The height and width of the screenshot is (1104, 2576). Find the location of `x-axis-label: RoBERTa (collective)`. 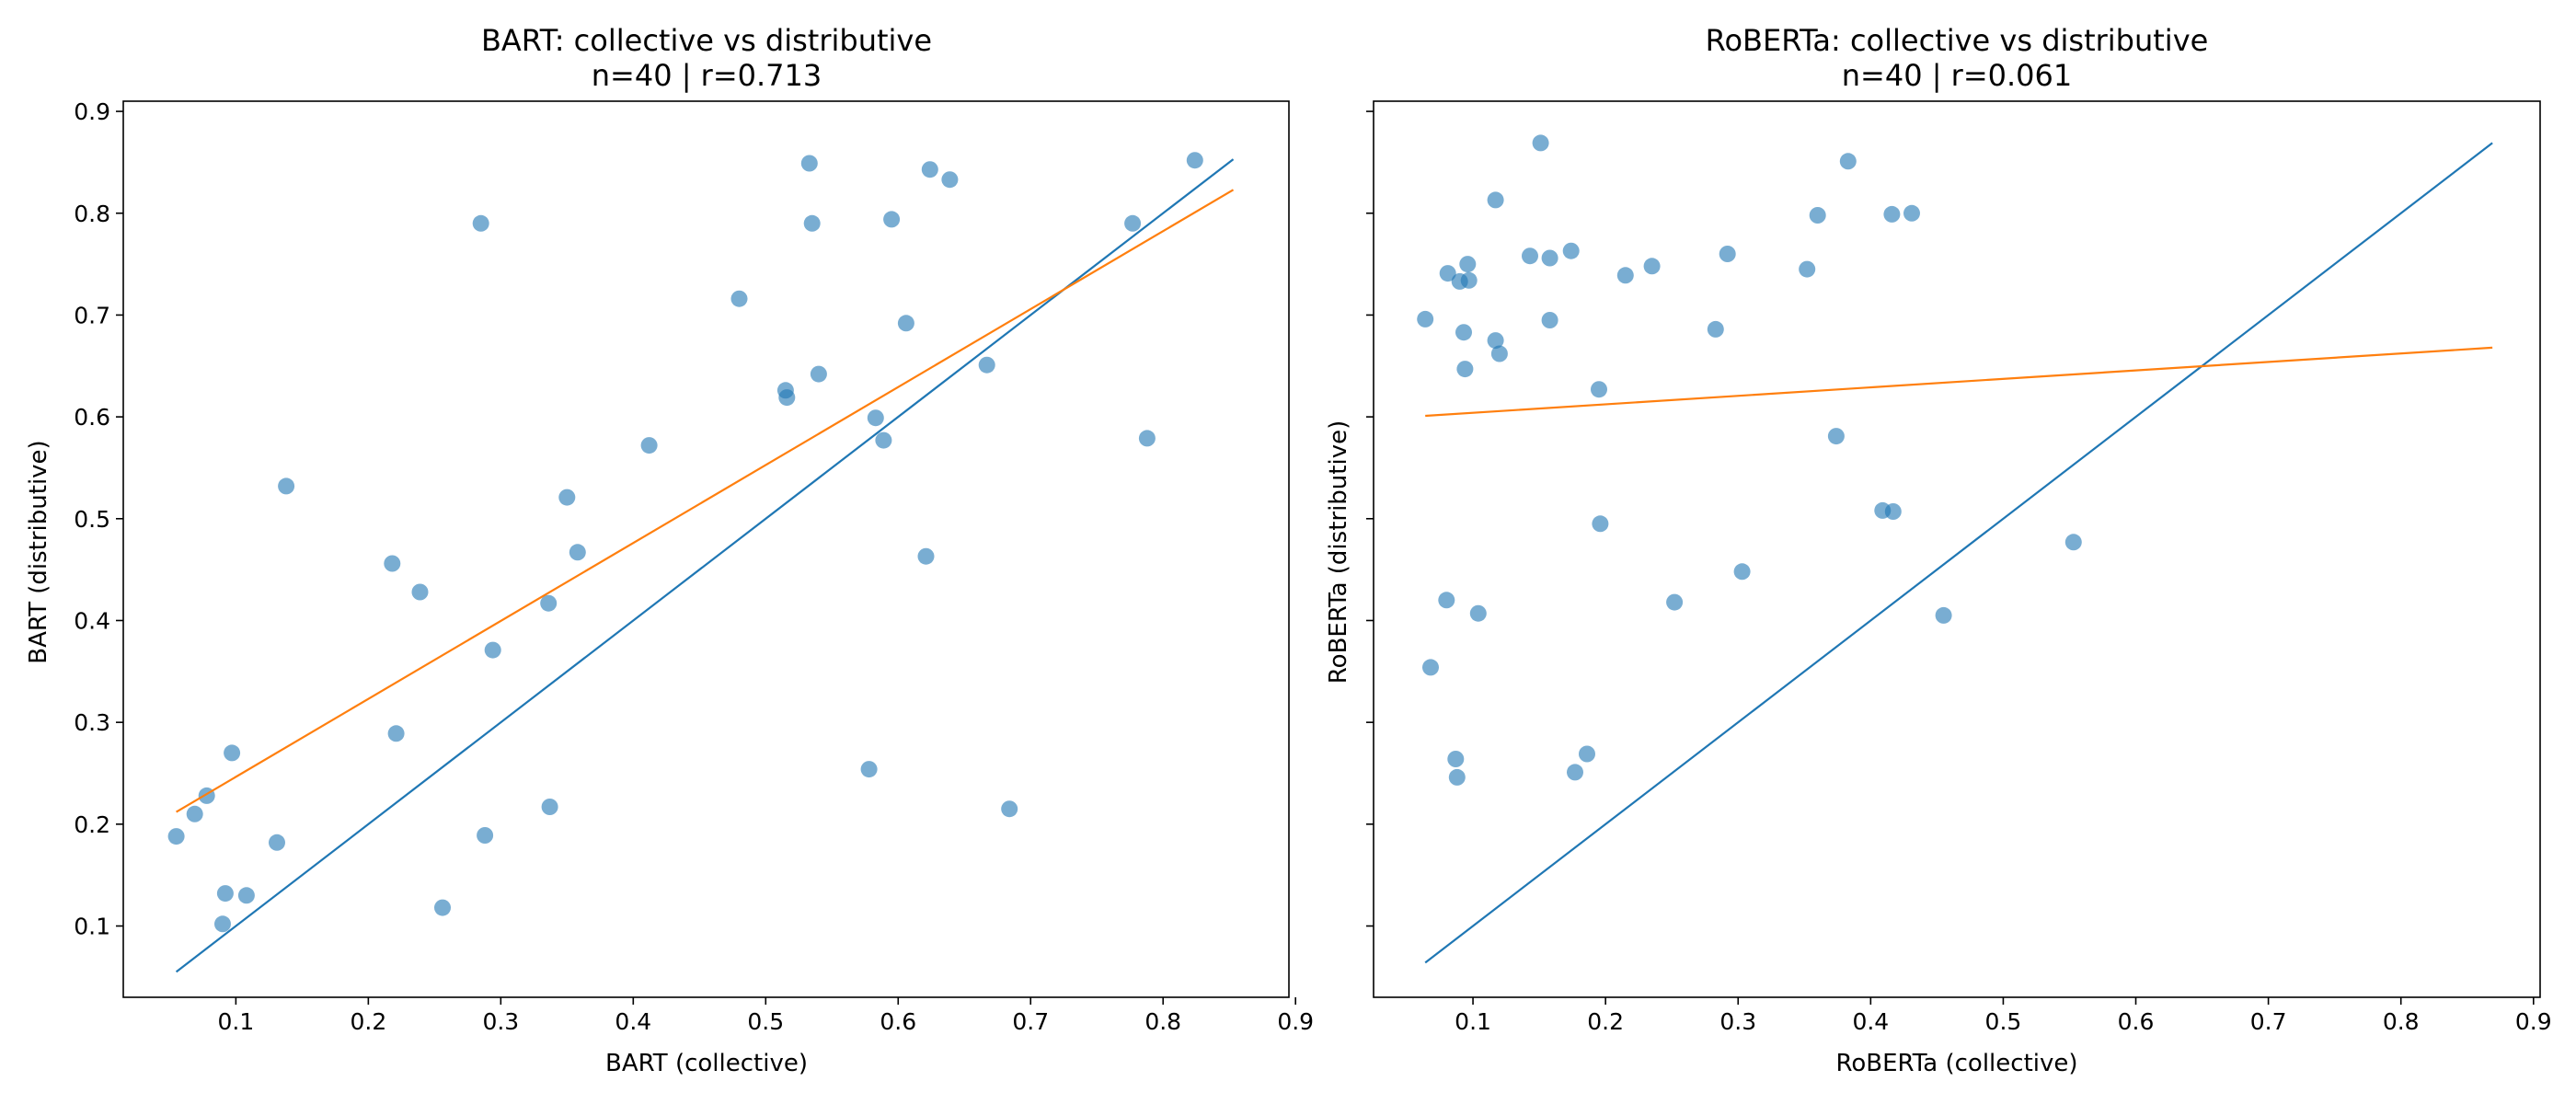

x-axis-label: RoBERTa (collective) is located at coordinates (1956, 1063).